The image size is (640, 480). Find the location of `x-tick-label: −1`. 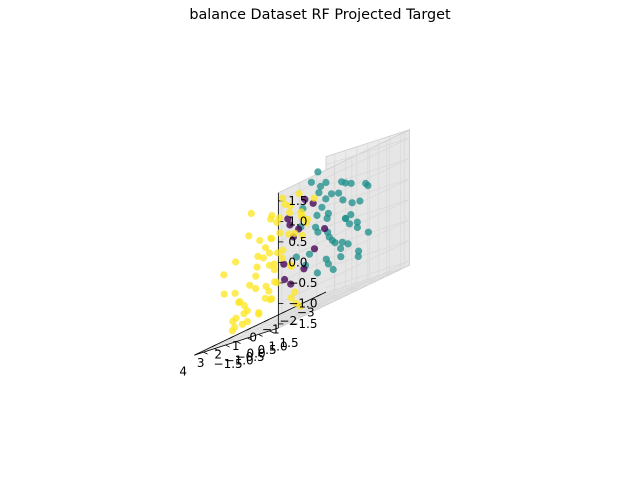

x-tick-label: −1 is located at coordinates (271, 329).